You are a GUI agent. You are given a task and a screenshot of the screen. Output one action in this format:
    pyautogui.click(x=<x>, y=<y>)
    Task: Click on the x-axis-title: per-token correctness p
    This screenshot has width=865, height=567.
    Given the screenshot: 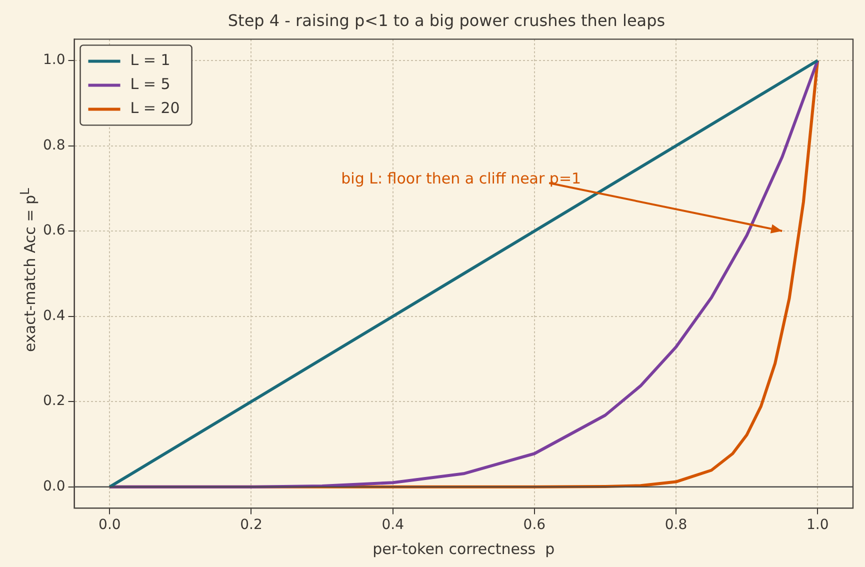 What is the action you would take?
    pyautogui.click(x=463, y=549)
    